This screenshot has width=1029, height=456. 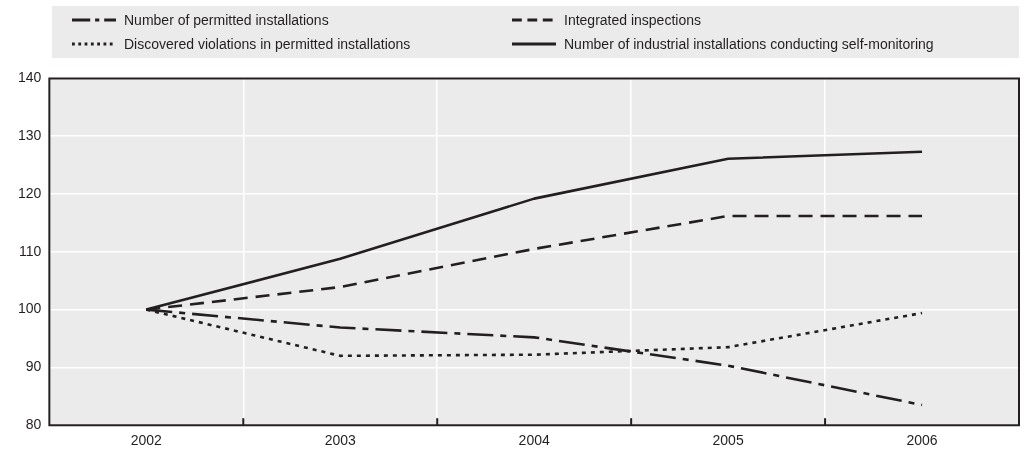 I want to click on y-tick-label: 110, so click(x=30, y=250).